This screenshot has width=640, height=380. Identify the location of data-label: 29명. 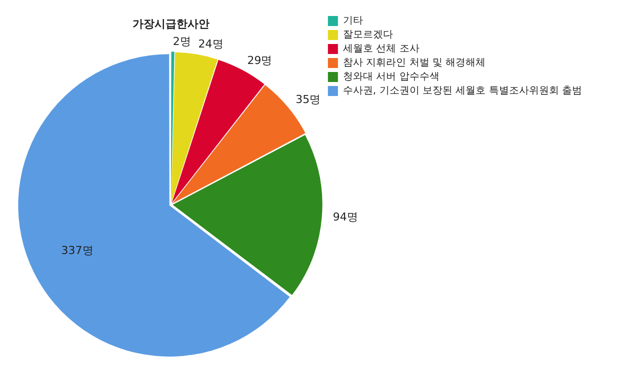
(259, 60).